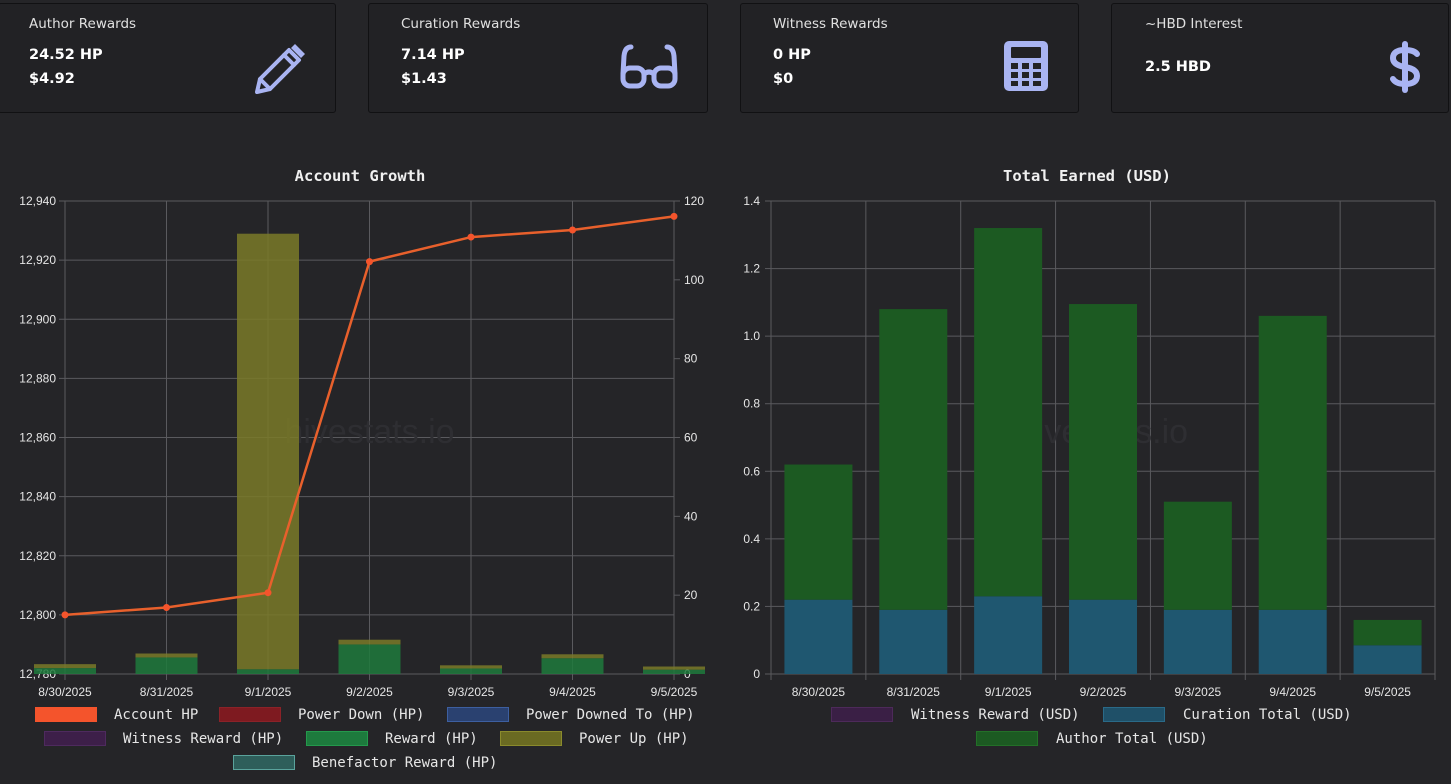 This screenshot has height=784, width=1451. Describe the element at coordinates (691, 516) in the screenshot. I see `y-right-tick-label: 40` at that location.